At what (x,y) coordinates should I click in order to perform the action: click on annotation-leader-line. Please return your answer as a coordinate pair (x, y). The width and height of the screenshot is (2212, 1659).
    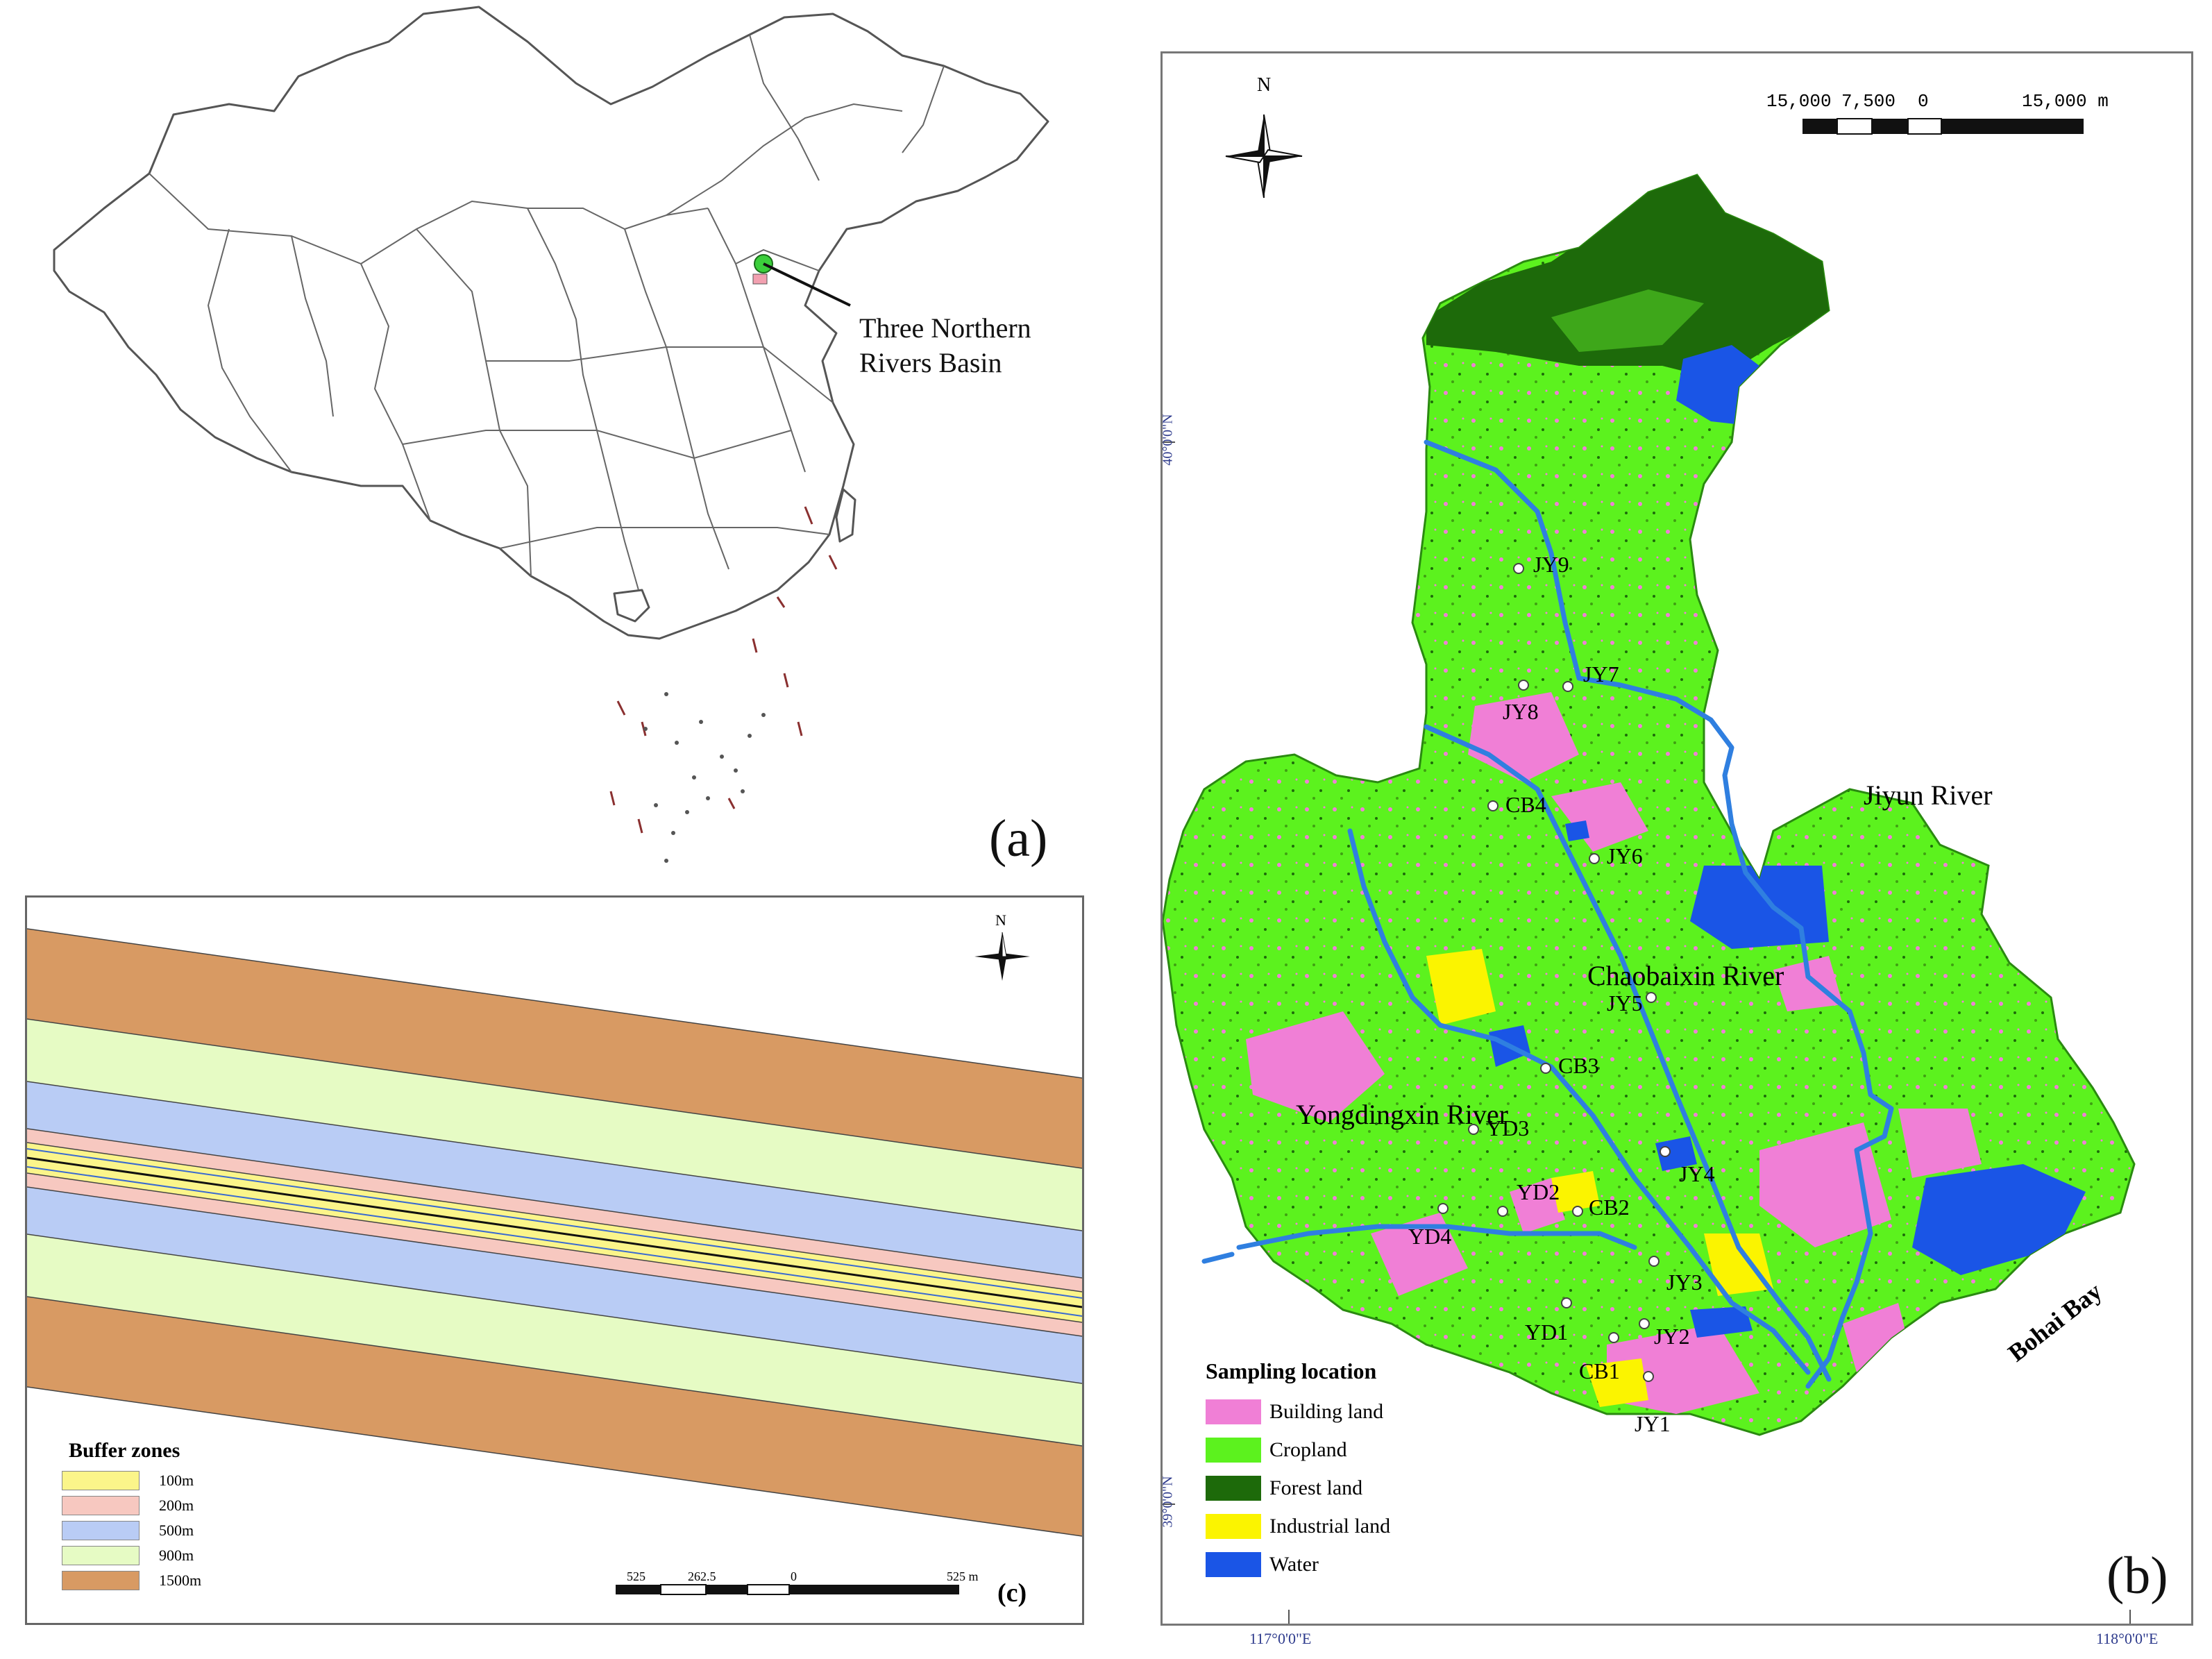
    Looking at the image, I should click on (807, 284).